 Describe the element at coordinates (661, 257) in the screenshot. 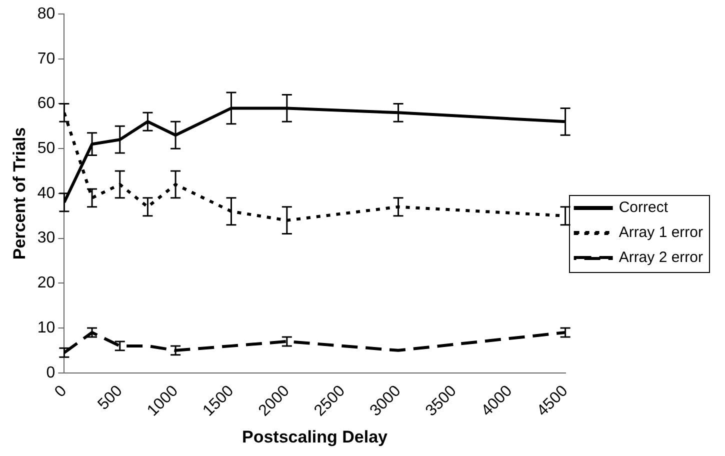

I see `legend-label: Array 2 error` at that location.